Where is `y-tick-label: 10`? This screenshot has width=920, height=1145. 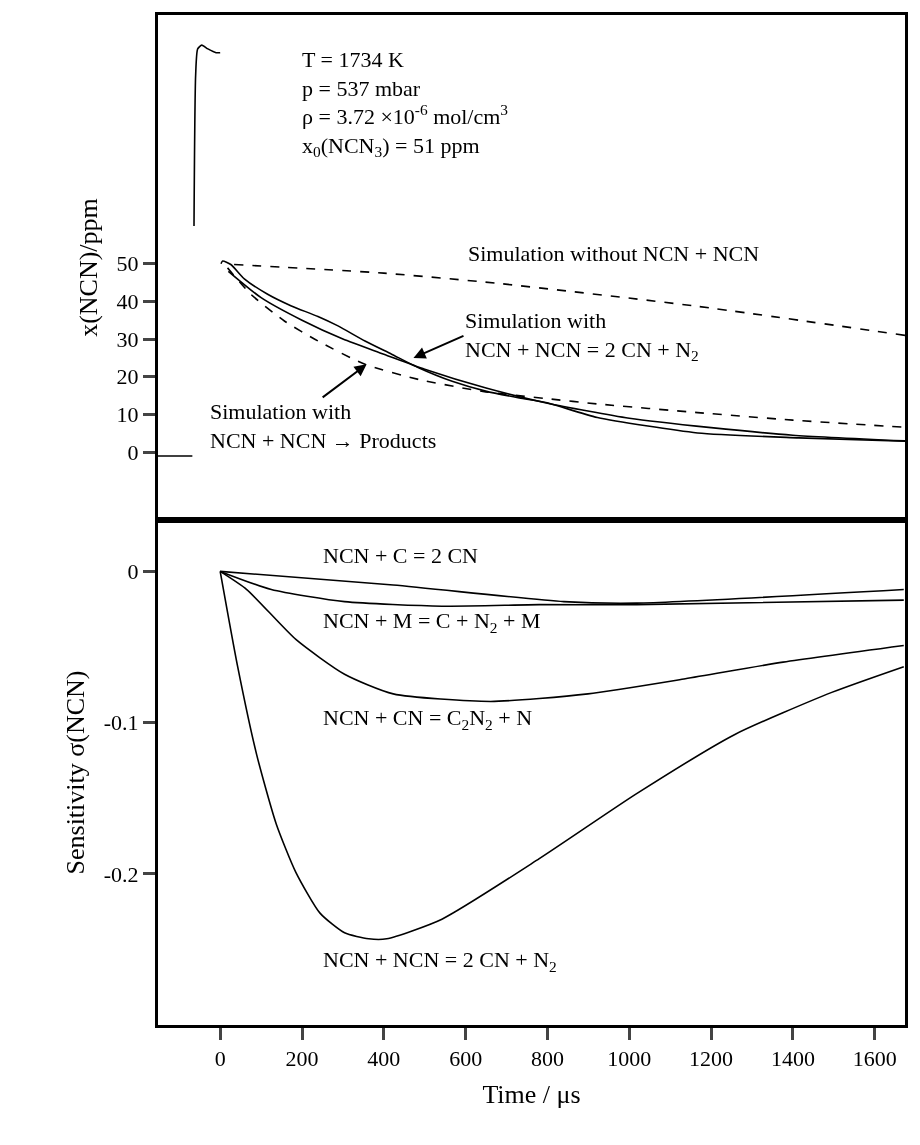 y-tick-label: 10 is located at coordinates (127, 415).